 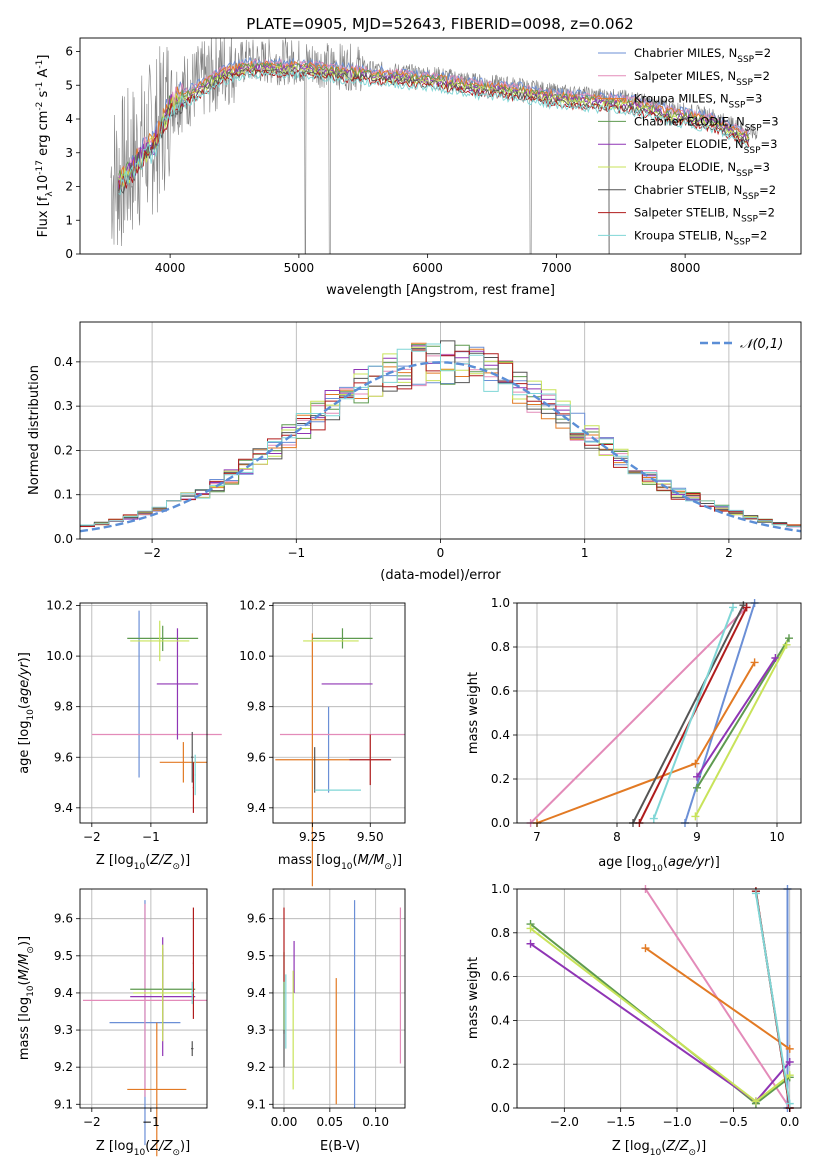 What do you see at coordinates (63, 495) in the screenshot?
I see `y-tick-label: 0.1` at bounding box center [63, 495].